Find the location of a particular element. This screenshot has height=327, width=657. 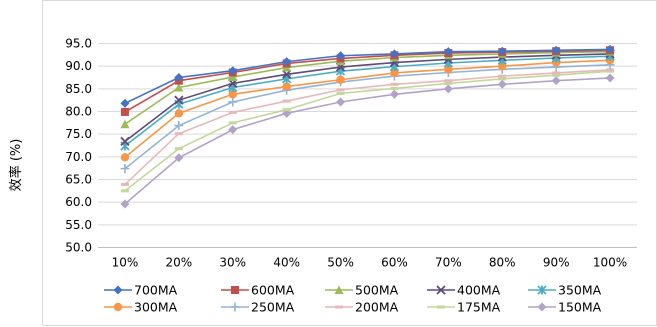

legend-item: 350MA is located at coordinates (565, 290).